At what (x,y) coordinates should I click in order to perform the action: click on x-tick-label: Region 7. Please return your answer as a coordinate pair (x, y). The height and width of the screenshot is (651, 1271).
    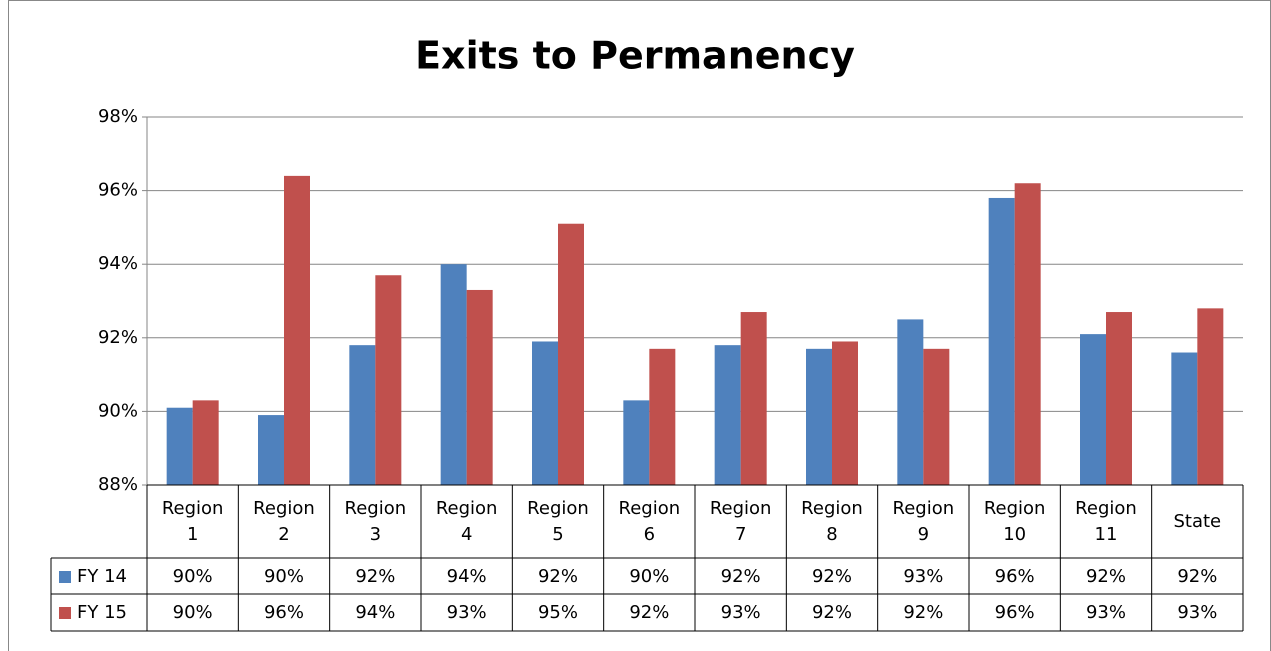
    Looking at the image, I should click on (740, 521).